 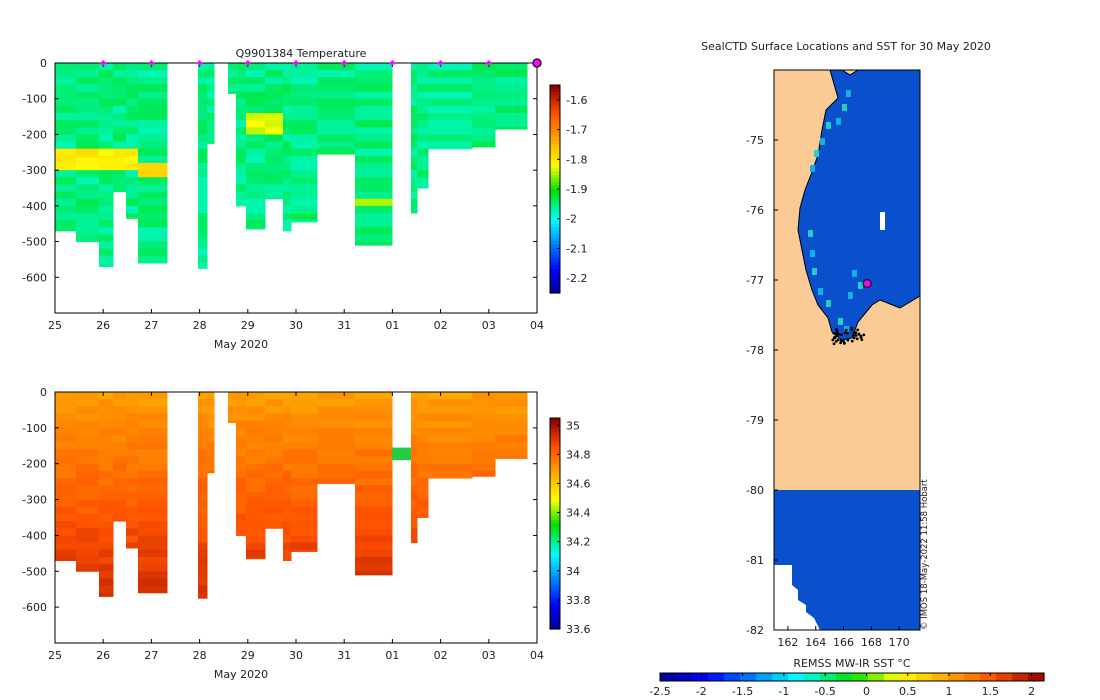 What do you see at coordinates (203, 245) in the screenshot?
I see `temp-cell-c6-d500` at bounding box center [203, 245].